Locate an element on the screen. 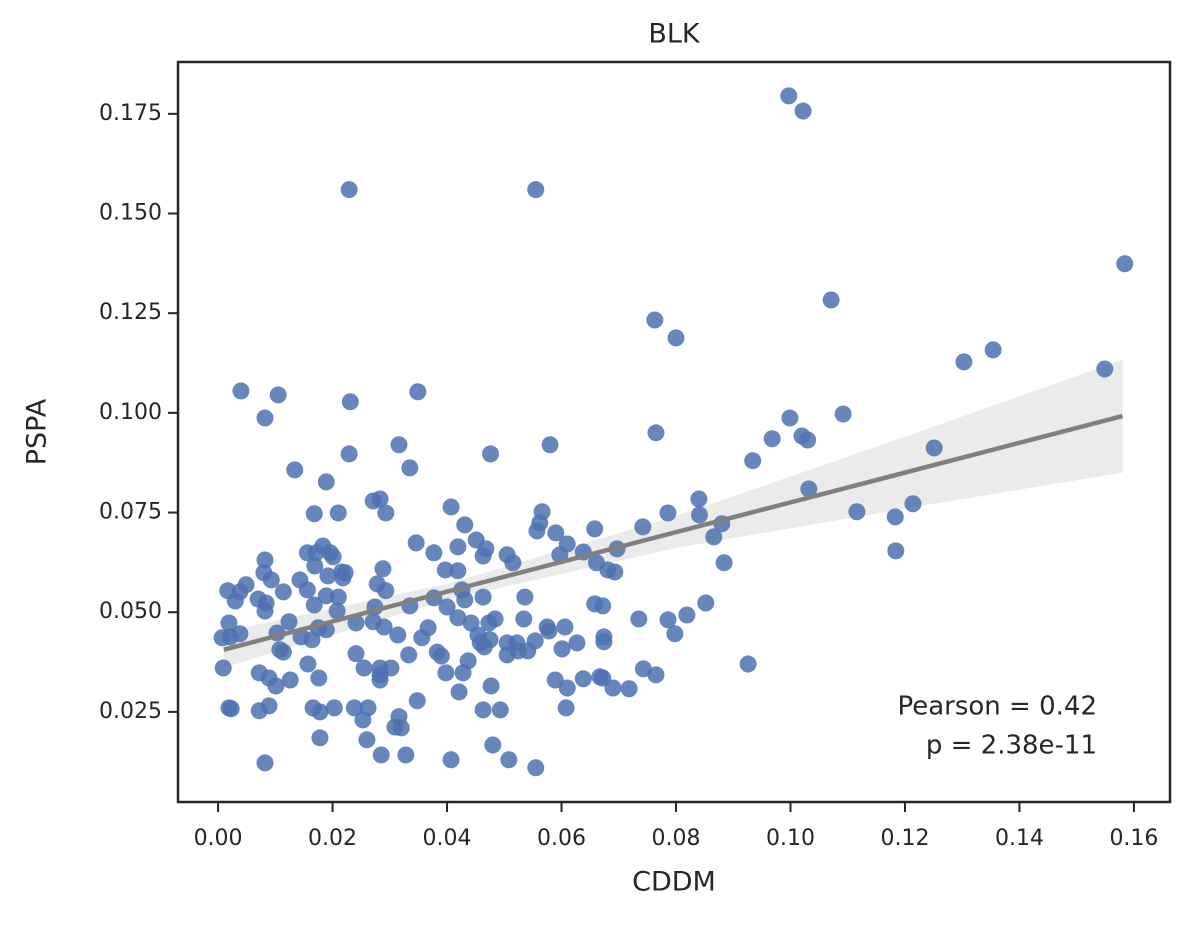  annotation: Pearson = 0.42 is located at coordinates (997, 707).